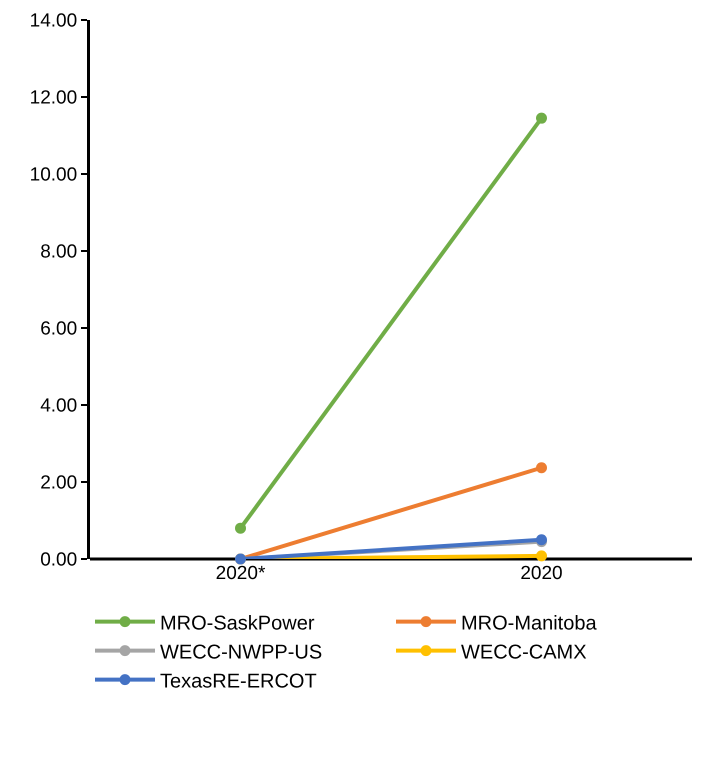 The width and height of the screenshot is (707, 759). I want to click on y-tick-label: 8.00, so click(59, 252).